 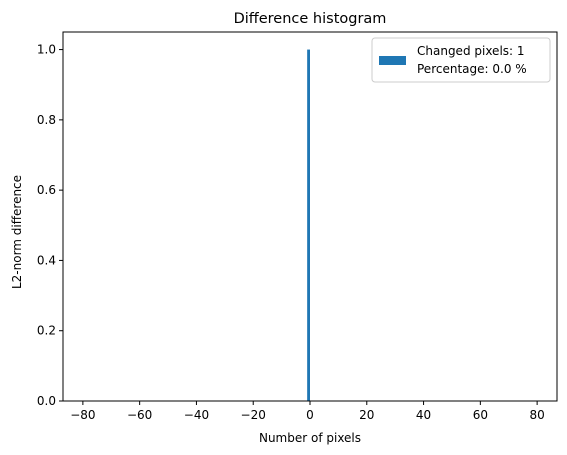 What do you see at coordinates (46, 120) in the screenshot?
I see `y-tick-label: 0.8` at bounding box center [46, 120].